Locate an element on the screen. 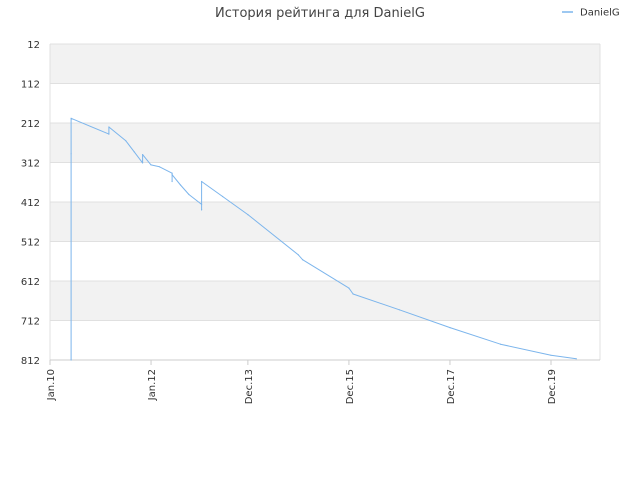 Image resolution: width=640 pixels, height=480 pixels. legend-label: DanielG is located at coordinates (600, 13).